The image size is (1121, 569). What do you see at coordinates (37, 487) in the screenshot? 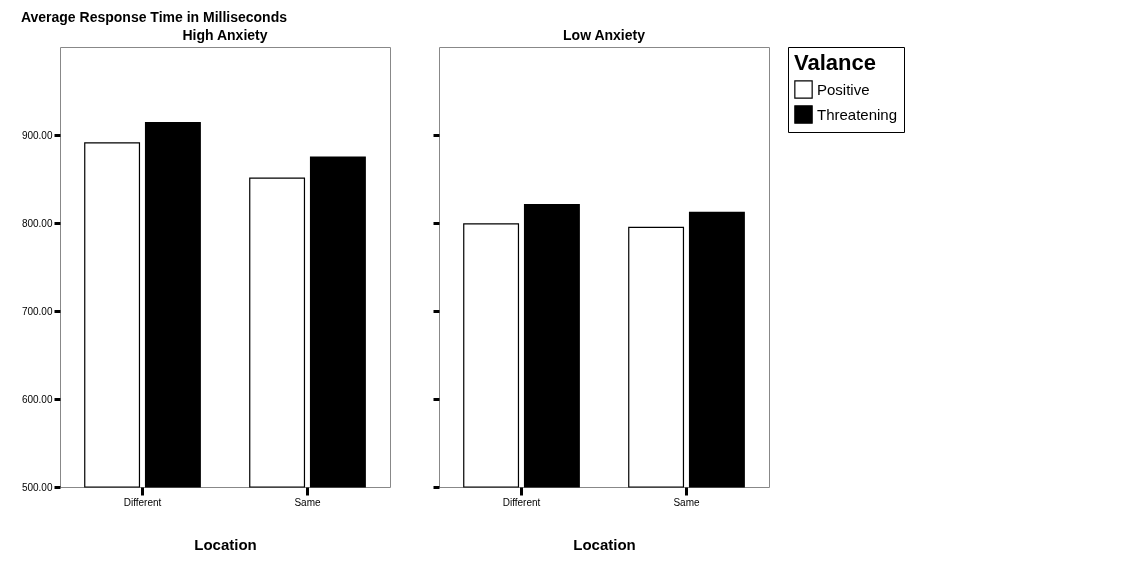
I see `y-tick-label: 500.00` at bounding box center [37, 487].